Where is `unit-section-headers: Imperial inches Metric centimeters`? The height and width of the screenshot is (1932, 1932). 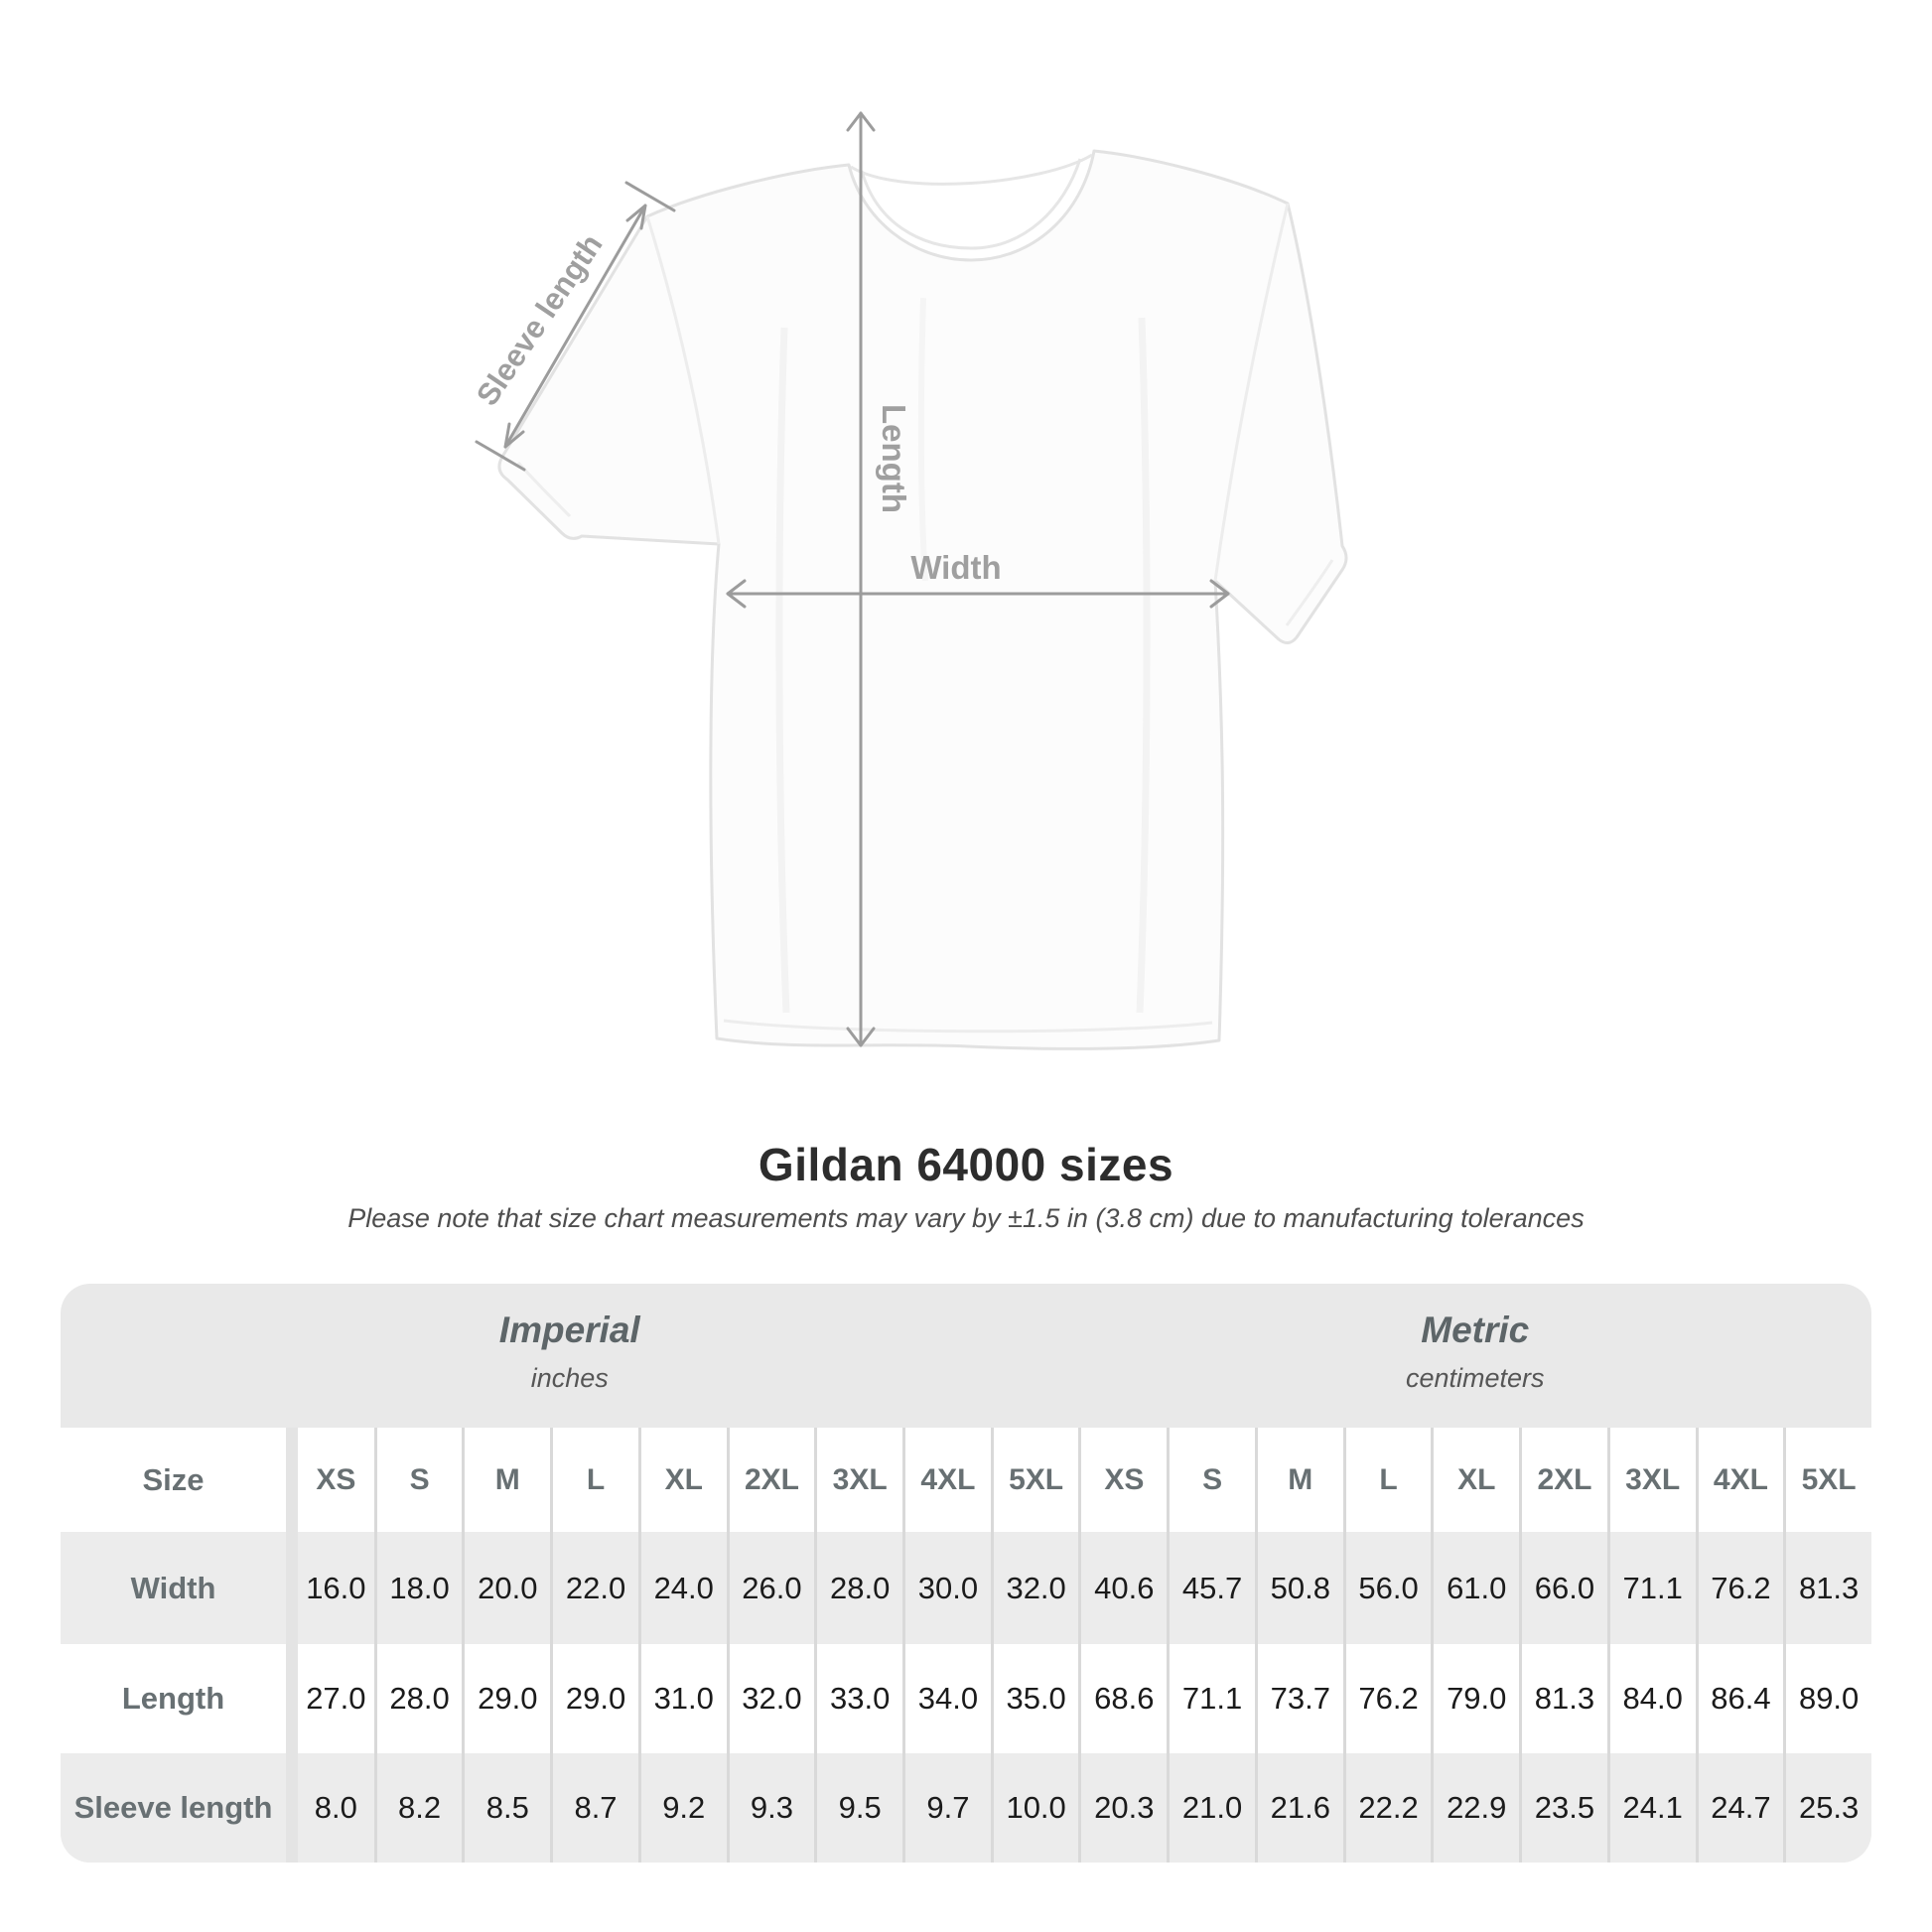 unit-section-headers: Imperial inches Metric centimeters is located at coordinates (966, 1356).